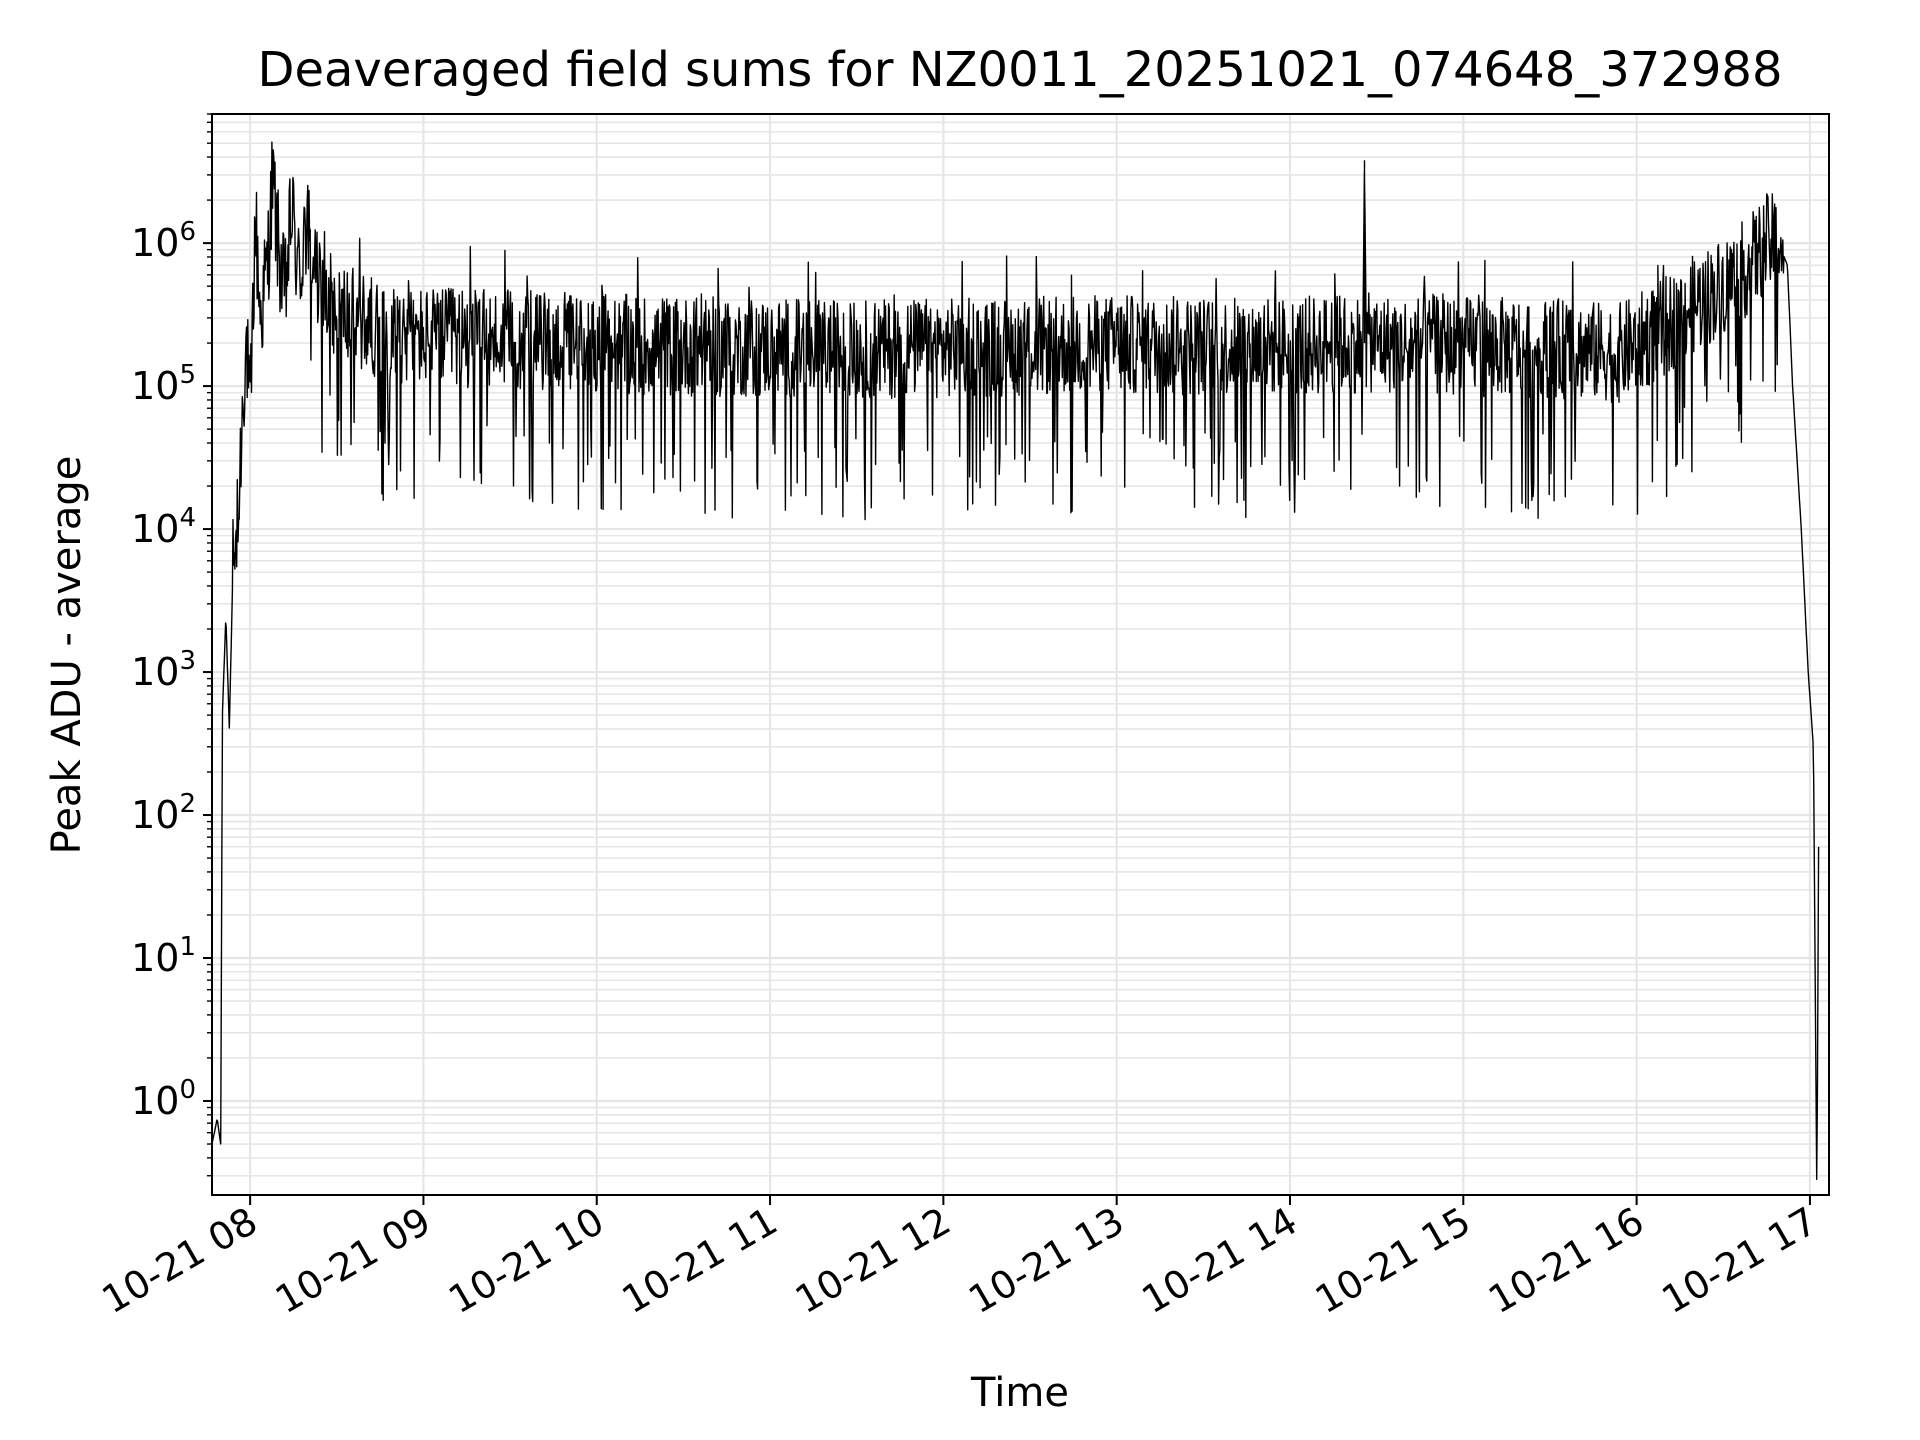  Describe the element at coordinates (180, 1261) in the screenshot. I see `x-tick-label: 10-21 08` at that location.